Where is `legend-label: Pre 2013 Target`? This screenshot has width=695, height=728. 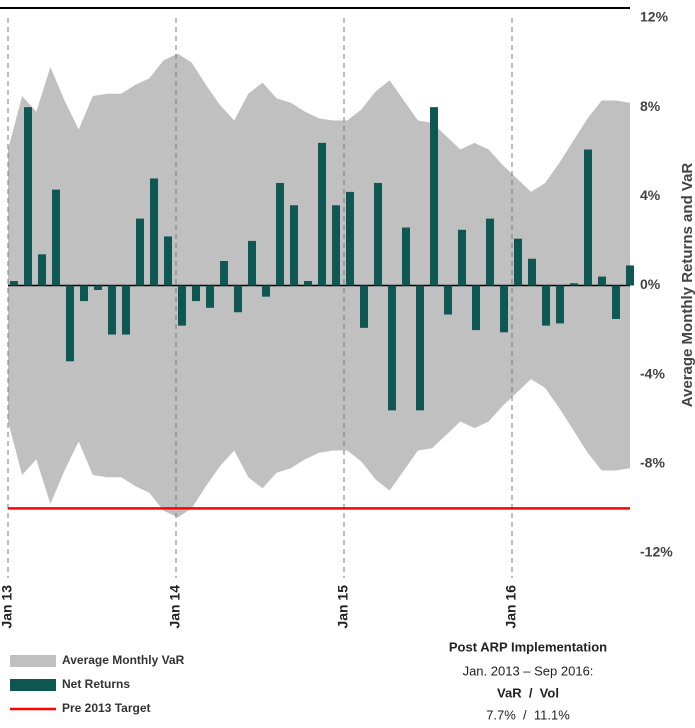 legend-label: Pre 2013 Target is located at coordinates (106, 708).